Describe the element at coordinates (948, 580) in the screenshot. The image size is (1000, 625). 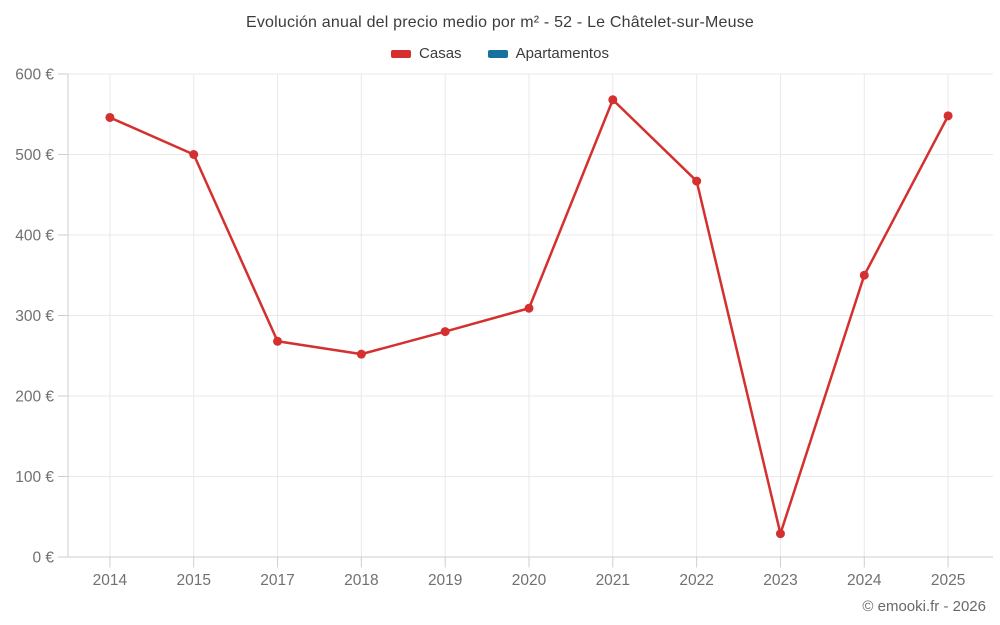
I see `x-tick-label: 2025` at that location.